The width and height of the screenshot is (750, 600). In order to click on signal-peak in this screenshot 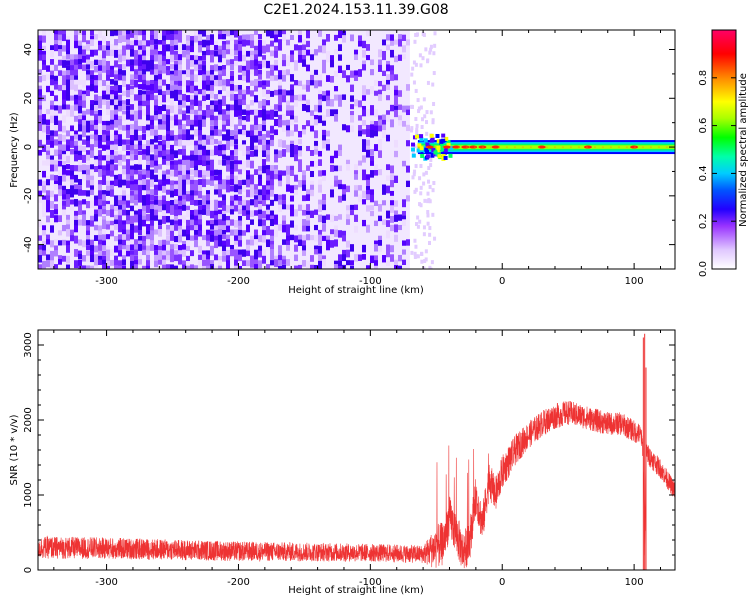, I will do `click(587, 147)`.